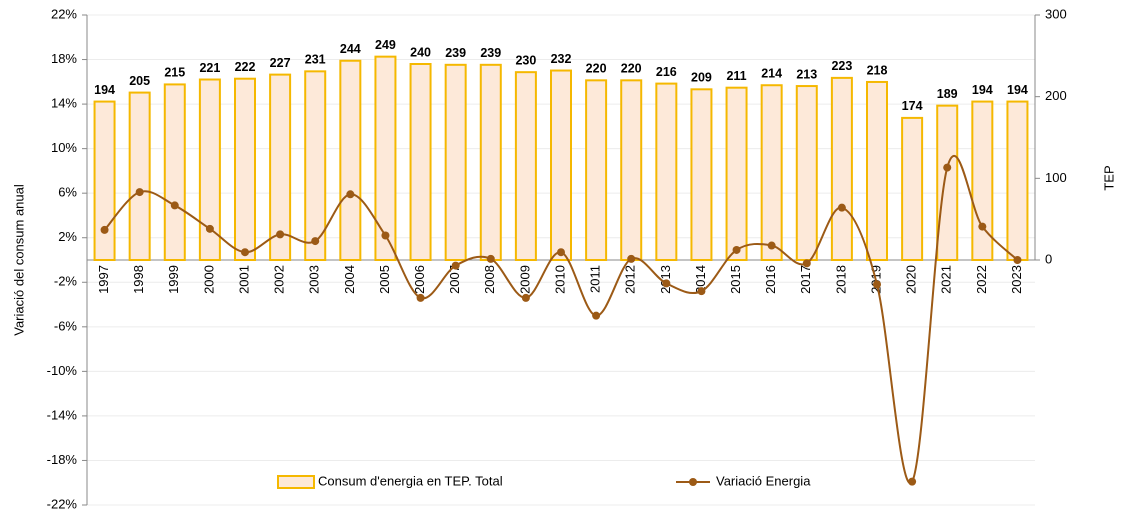  Describe the element at coordinates (1056, 177) in the screenshot. I see `y2-tick-label: 100` at that location.